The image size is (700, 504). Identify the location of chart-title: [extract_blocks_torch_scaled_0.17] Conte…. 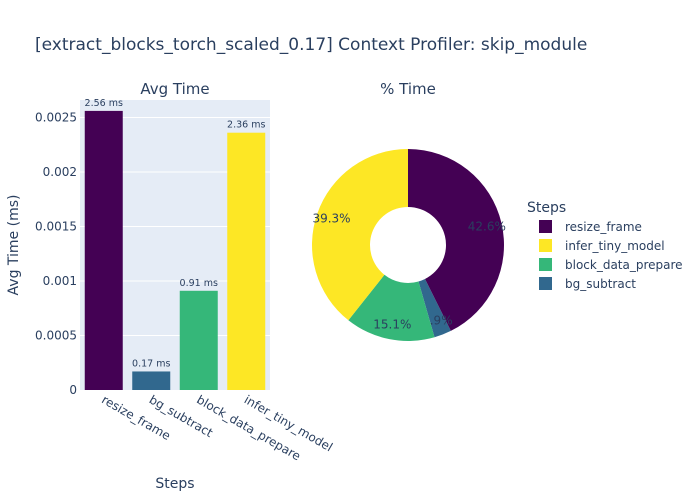
(311, 45).